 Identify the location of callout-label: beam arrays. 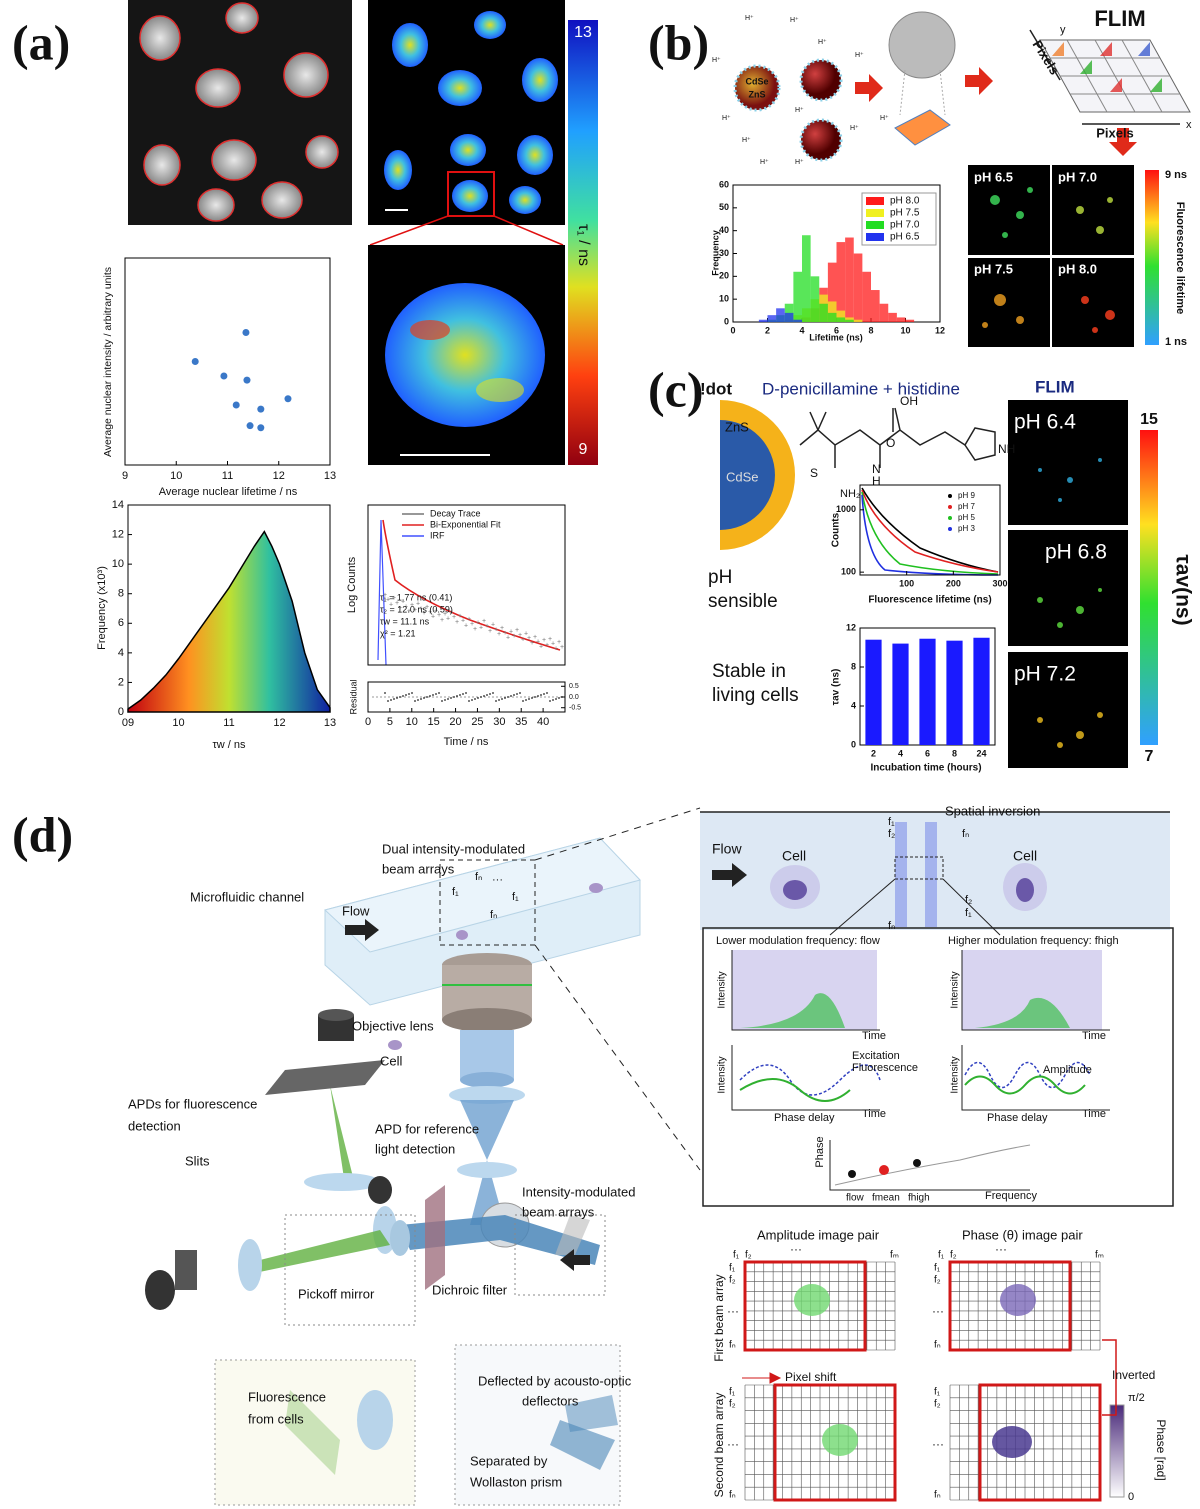
(558, 1211).